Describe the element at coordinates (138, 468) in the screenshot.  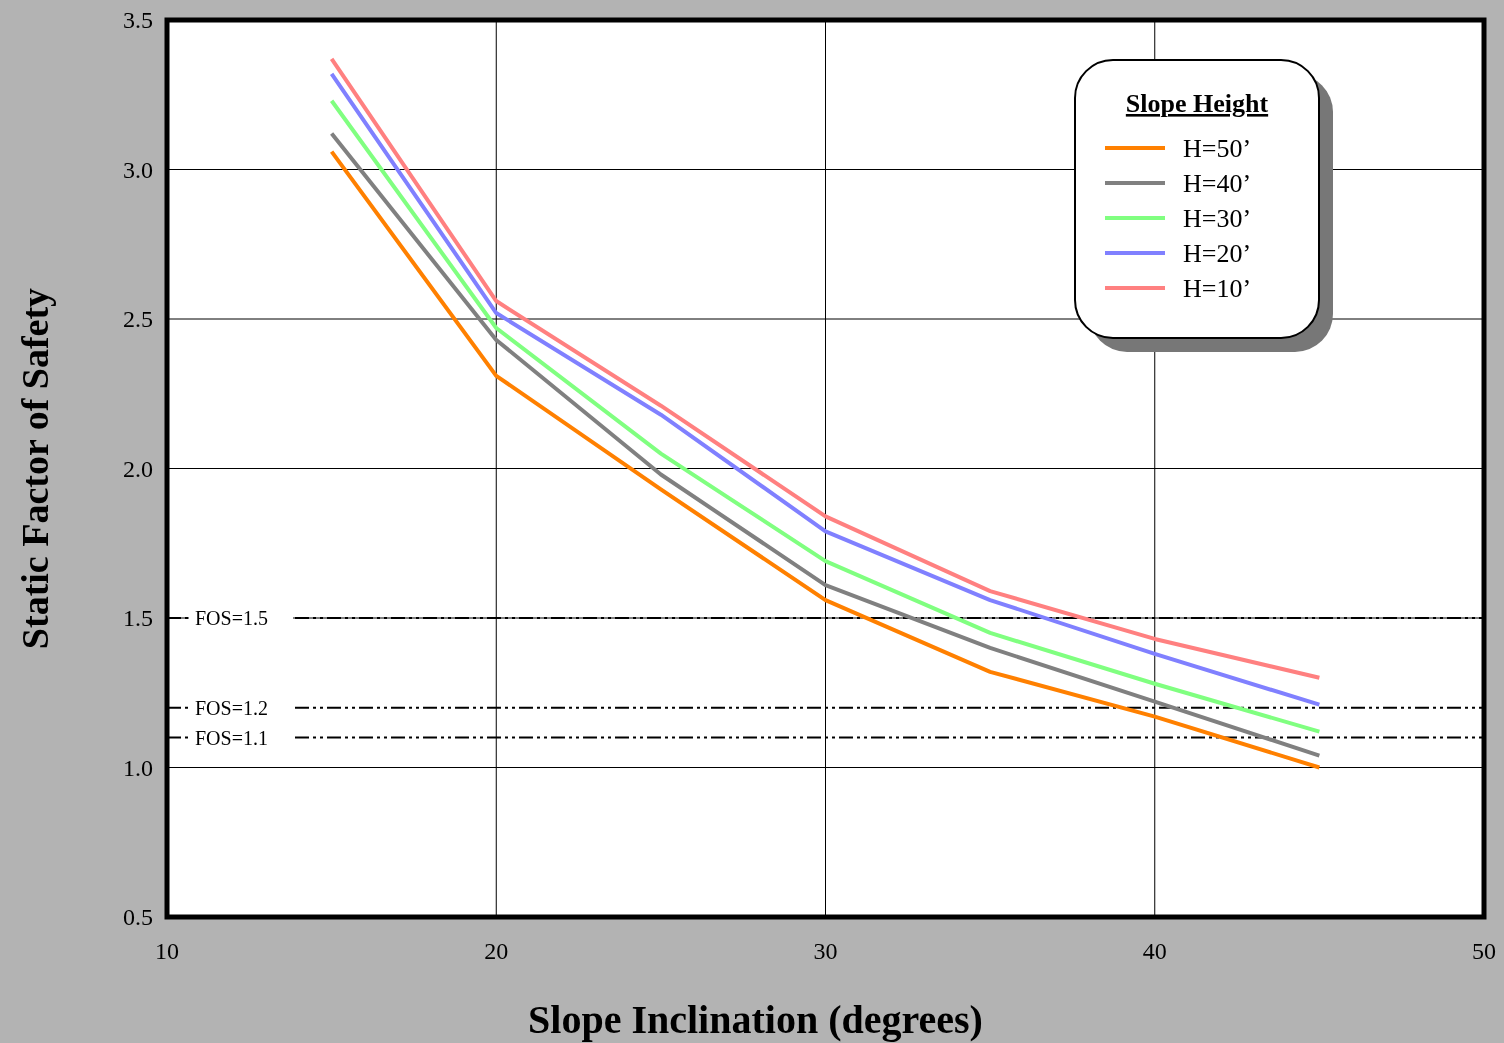
I see `y-tick-label: 2.0` at that location.